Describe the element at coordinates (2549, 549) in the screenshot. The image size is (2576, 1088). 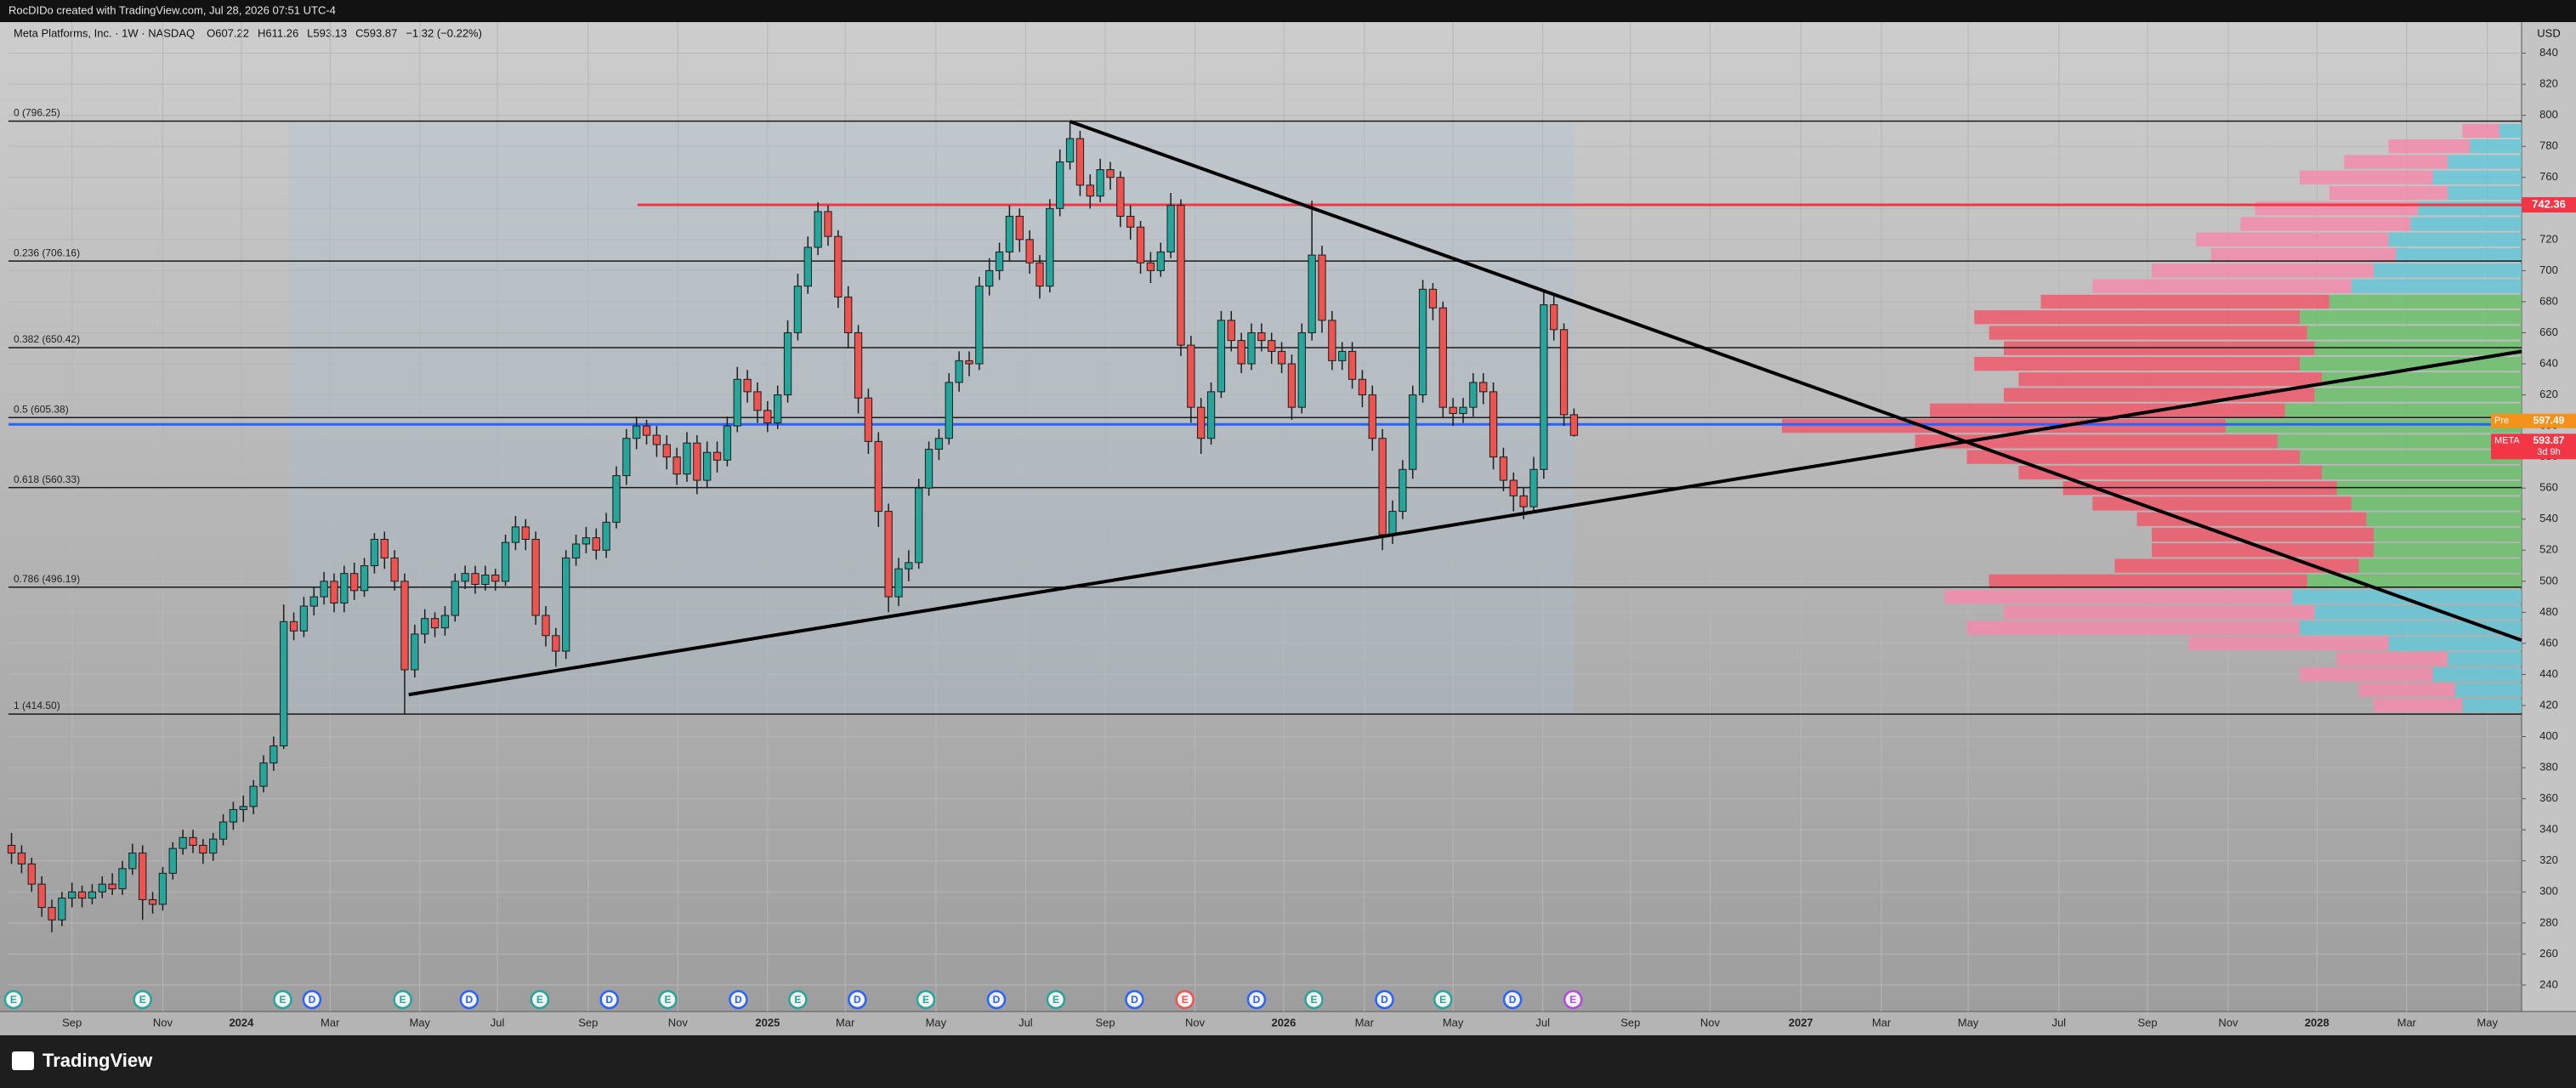
I see `y-tick-label: 520` at that location.